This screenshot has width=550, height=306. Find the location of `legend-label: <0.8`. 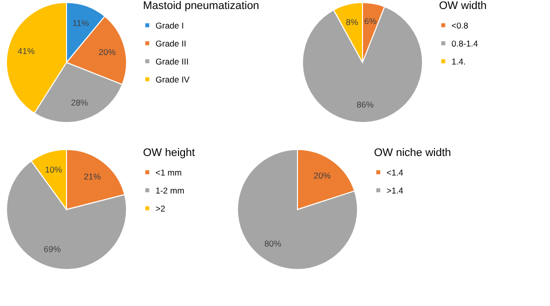

legend-label: <0.8 is located at coordinates (460, 25).